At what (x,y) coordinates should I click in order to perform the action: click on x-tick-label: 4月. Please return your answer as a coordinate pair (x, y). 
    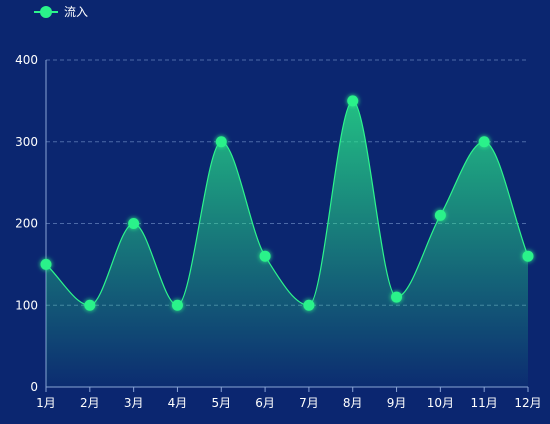
    Looking at the image, I should click on (178, 403).